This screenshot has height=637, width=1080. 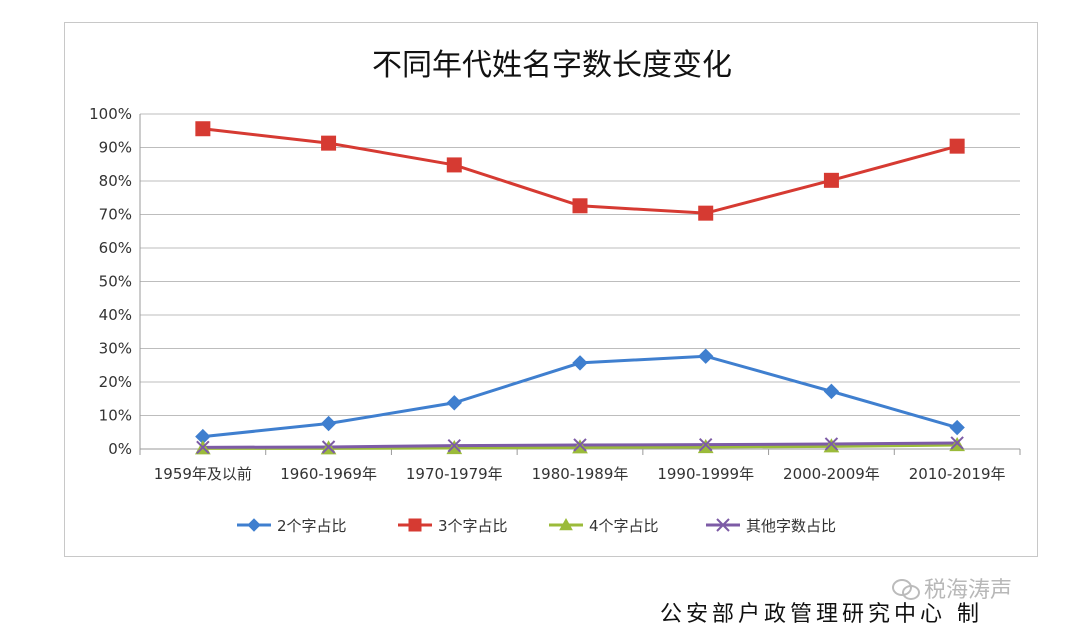 I want to click on y-tick-label: 20%, so click(x=115, y=382).